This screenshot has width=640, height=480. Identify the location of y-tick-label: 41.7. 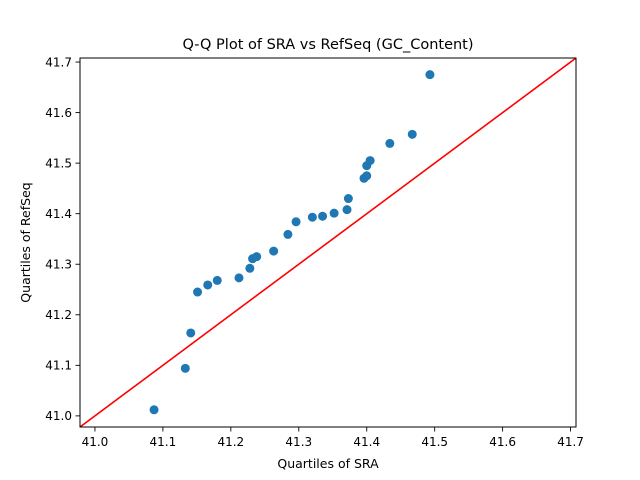
(58, 62).